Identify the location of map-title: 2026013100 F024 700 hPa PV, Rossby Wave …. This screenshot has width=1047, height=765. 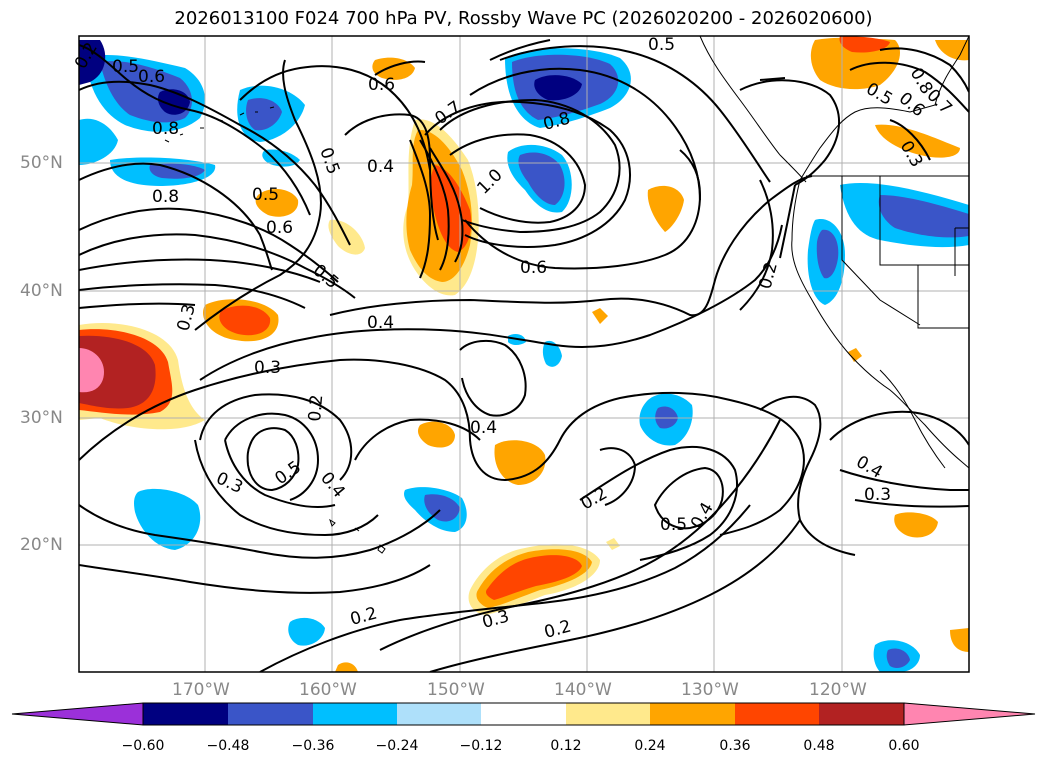
(523, 18).